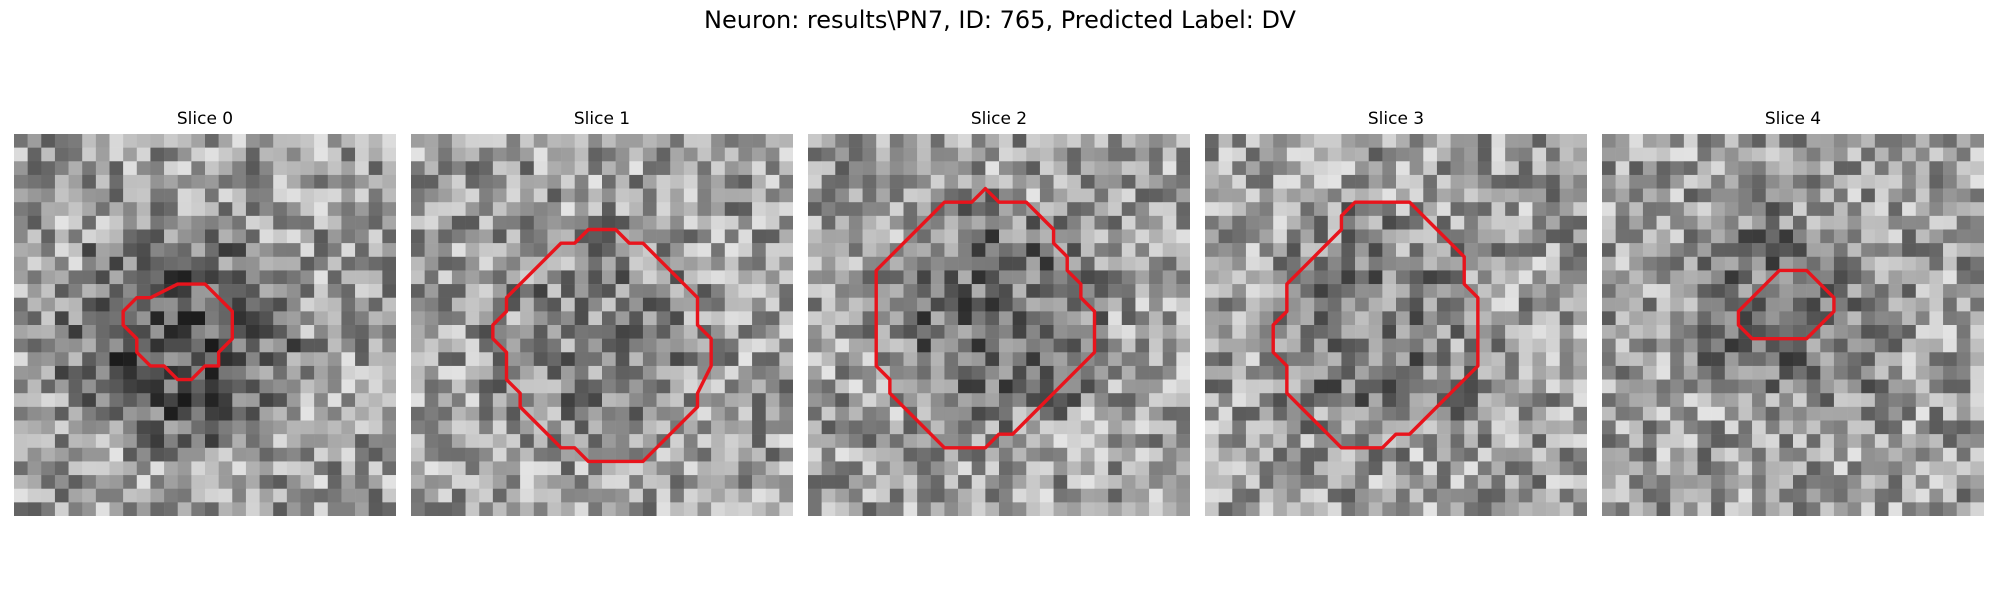 The height and width of the screenshot is (600, 2000). Describe the element at coordinates (602, 345) in the screenshot. I see `neuron-contour` at that location.